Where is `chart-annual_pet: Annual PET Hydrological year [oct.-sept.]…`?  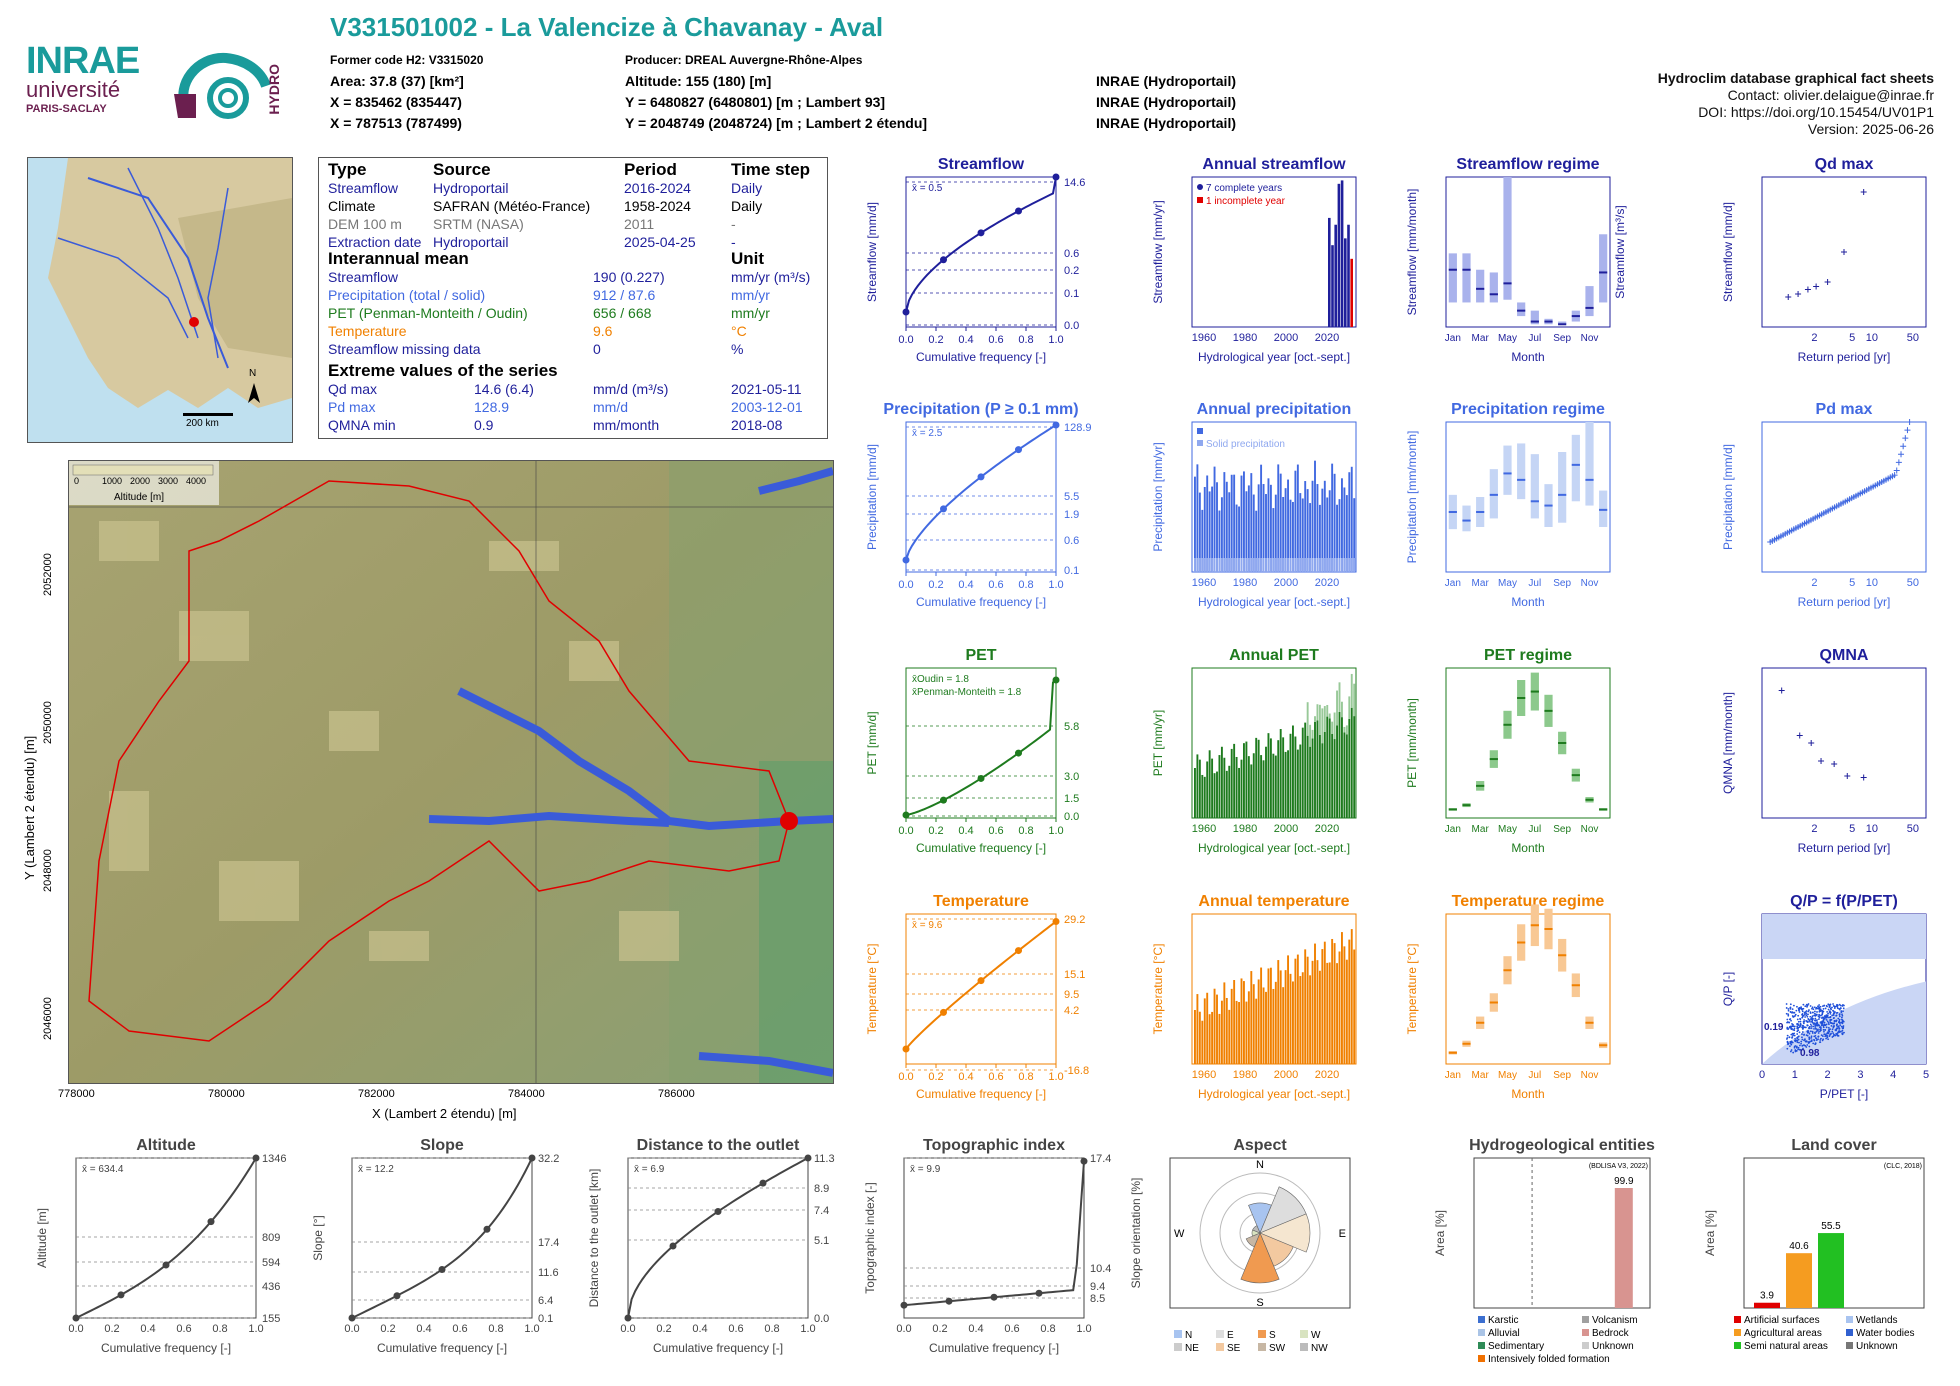 chart-annual_pet: Annual PET Hydrological year [oct.-sept.]… is located at coordinates (1254, 751).